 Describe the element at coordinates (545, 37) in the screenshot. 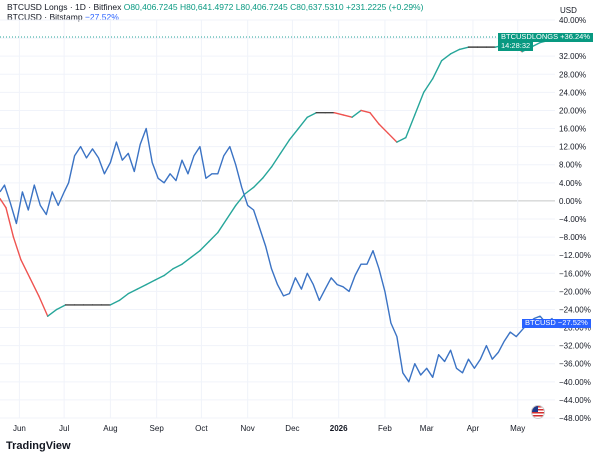

I see `longs-last-value-label: BTCUSDLONGS +36.24%` at that location.